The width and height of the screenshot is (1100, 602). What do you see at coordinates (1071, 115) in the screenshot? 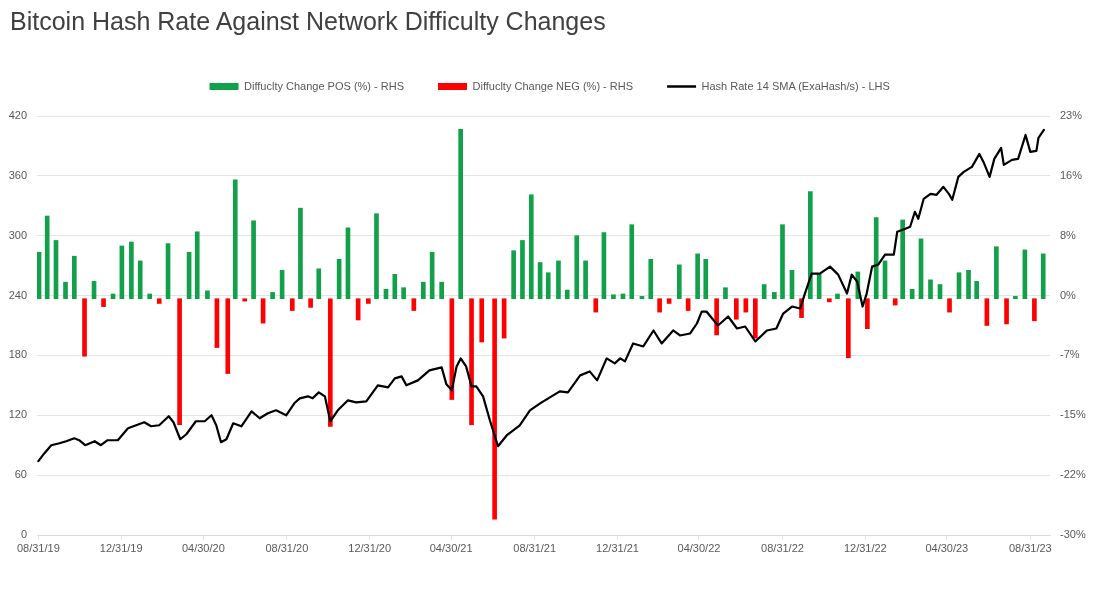
I see `y2-tick-label: 23%` at bounding box center [1071, 115].